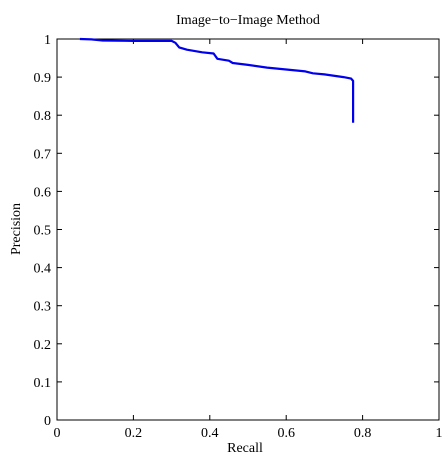 This screenshot has width=442, height=458. I want to click on x-tick-label: 0.6, so click(286, 433).